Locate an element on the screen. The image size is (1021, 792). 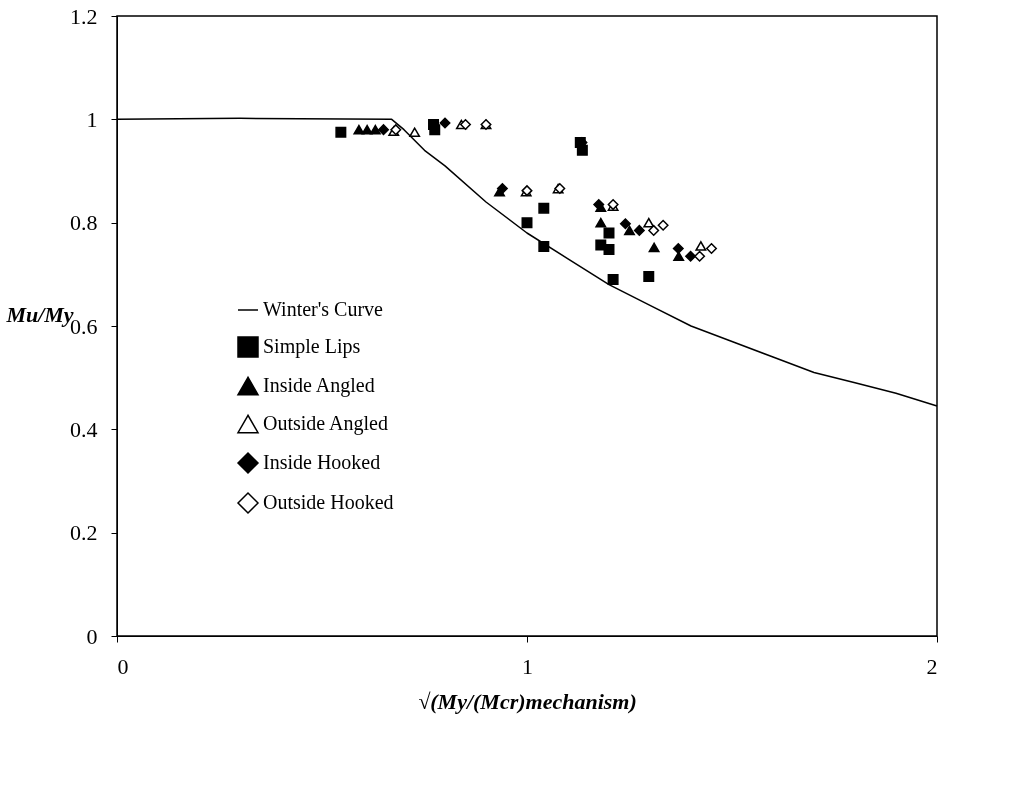
x-axis-title: √(My/(Mcr)mechanism) is located at coordinates (527, 701).